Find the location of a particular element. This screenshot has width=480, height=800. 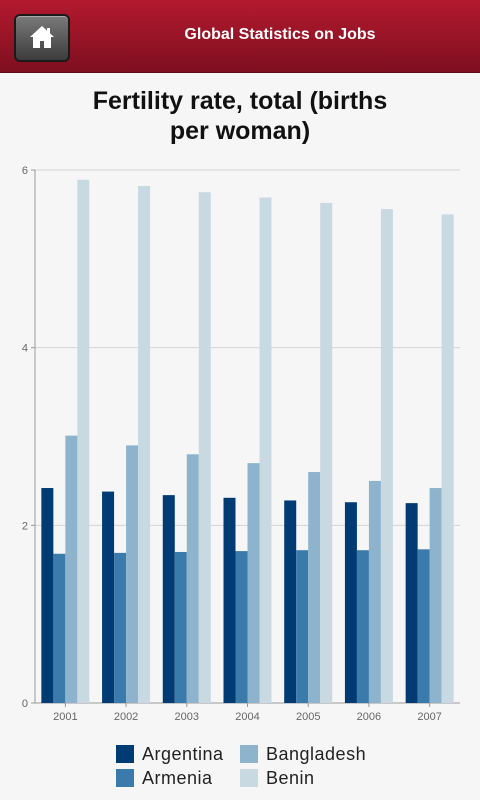

x-tick-label-2007: 2007 is located at coordinates (429, 717).